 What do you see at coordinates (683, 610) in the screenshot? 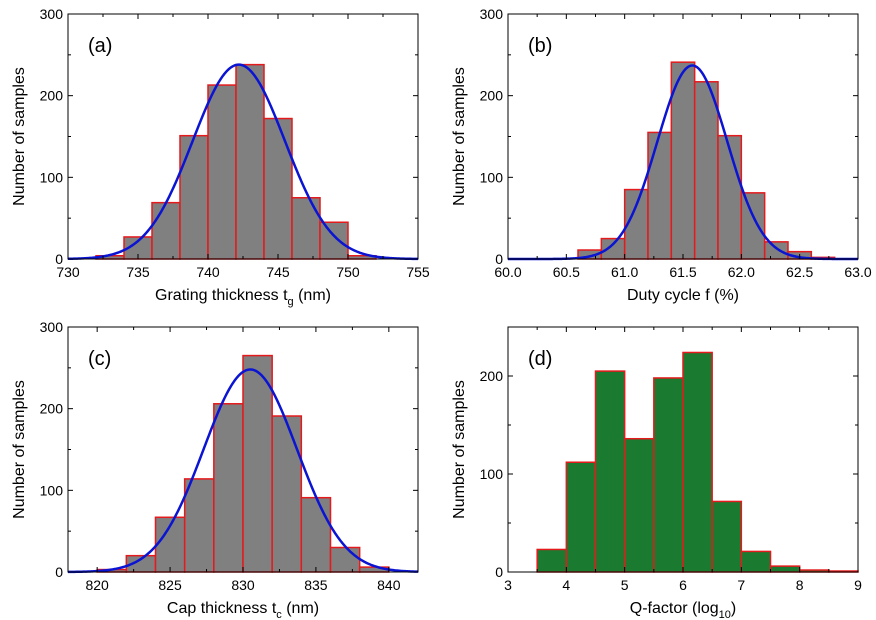
I see `x-axis-label: Q-factor (log10)` at bounding box center [683, 610].